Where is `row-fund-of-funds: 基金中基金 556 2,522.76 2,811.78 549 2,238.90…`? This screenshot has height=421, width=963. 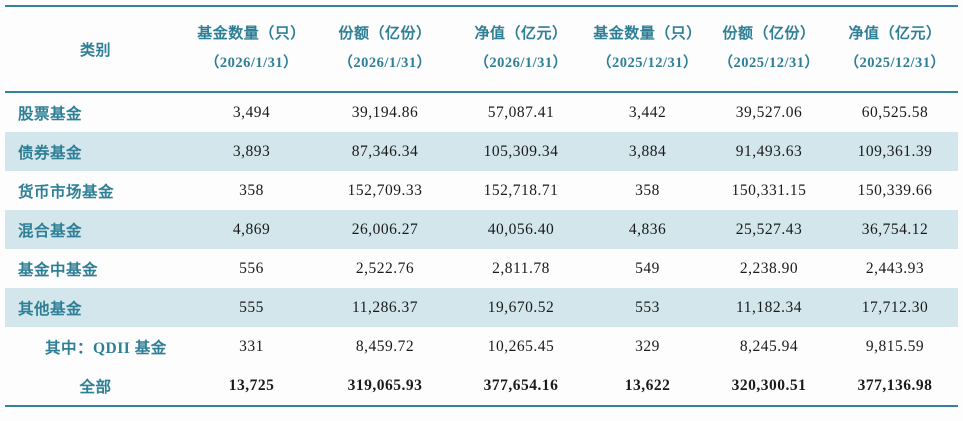
row-fund-of-funds: 基金中基金 556 2,522.76 2,811.78 549 2,238.90… is located at coordinates (481, 268).